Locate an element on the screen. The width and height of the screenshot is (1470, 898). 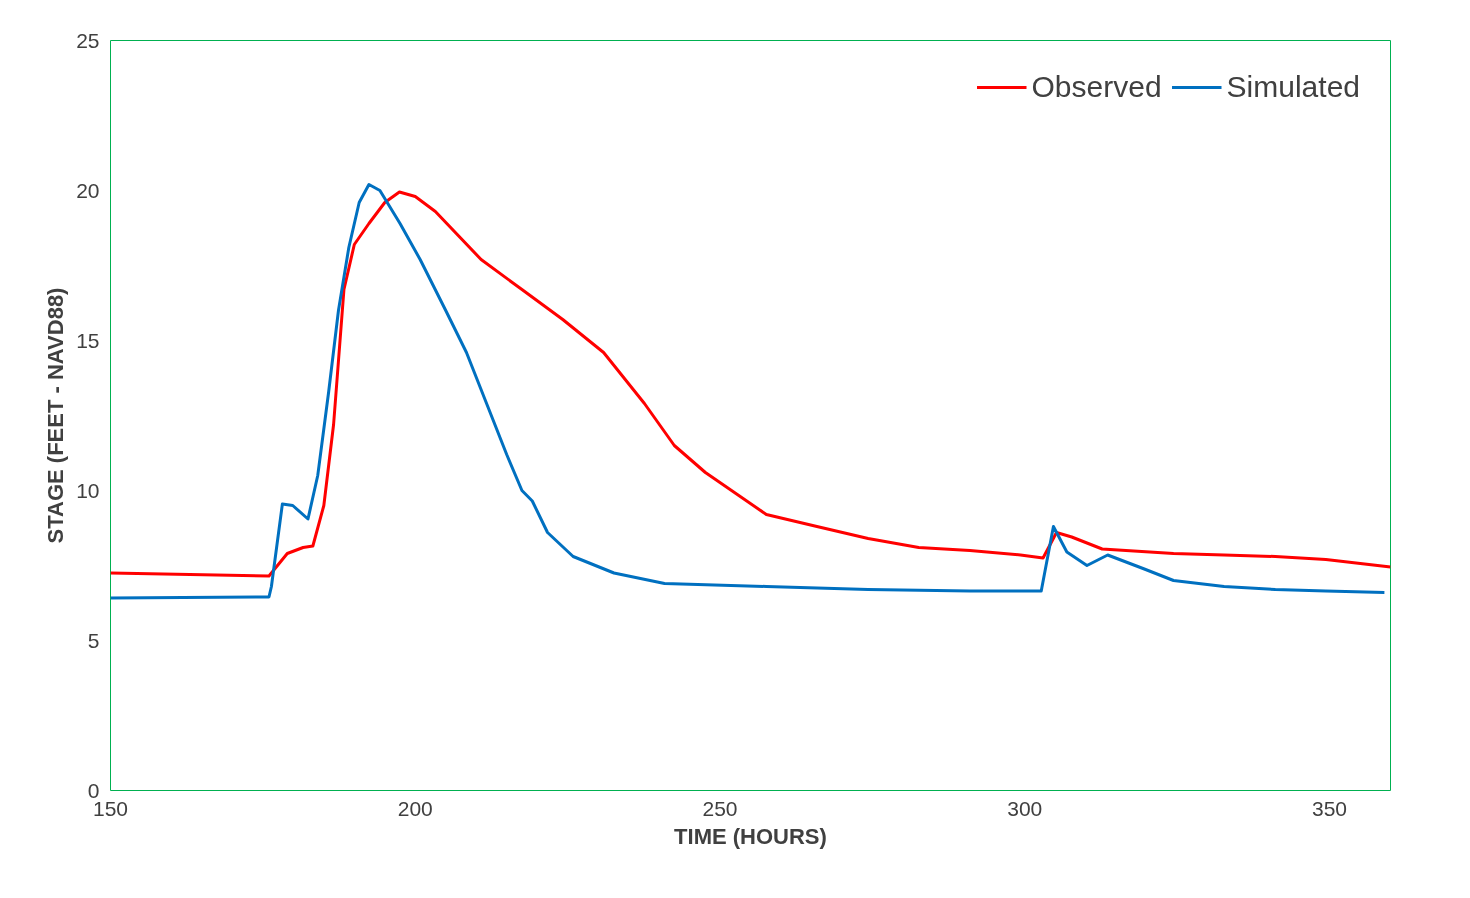
y-tick-label: 25 is located at coordinates (88, 40).